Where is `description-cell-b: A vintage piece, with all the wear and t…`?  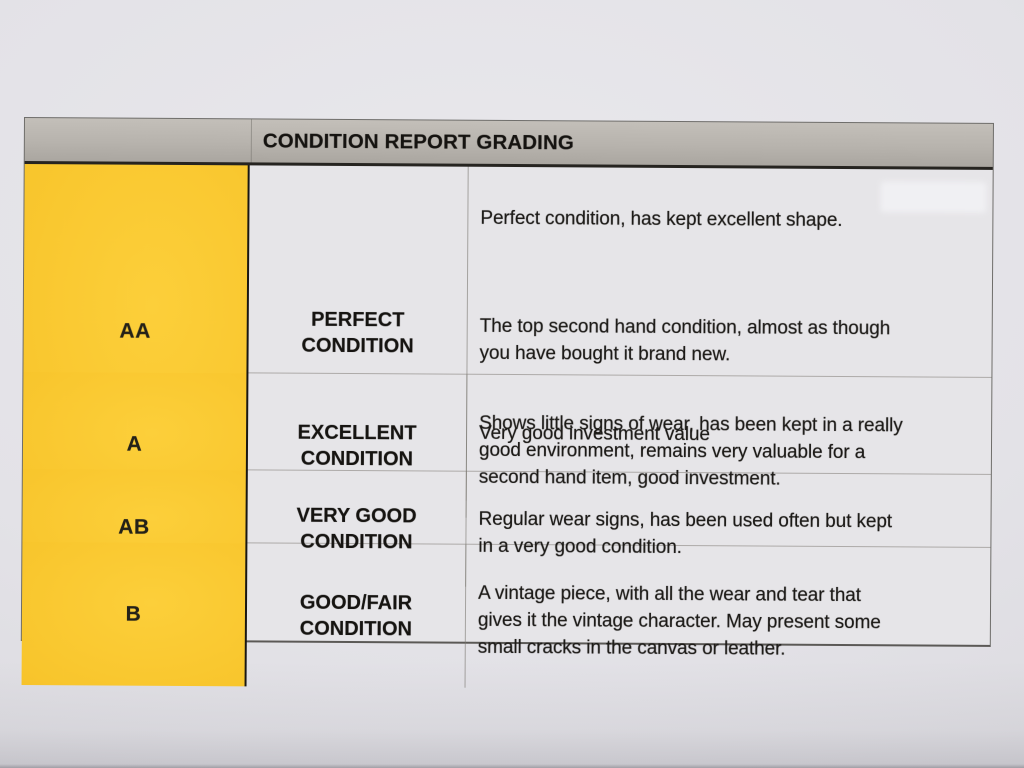 description-cell-b: A vintage piece, with all the wear and t… is located at coordinates (728, 618).